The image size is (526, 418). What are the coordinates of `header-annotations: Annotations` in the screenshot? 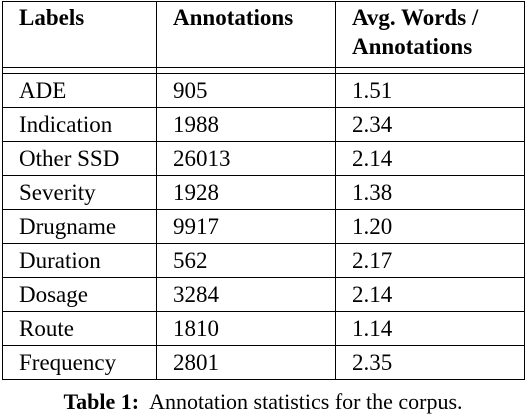 It's located at (246, 34).